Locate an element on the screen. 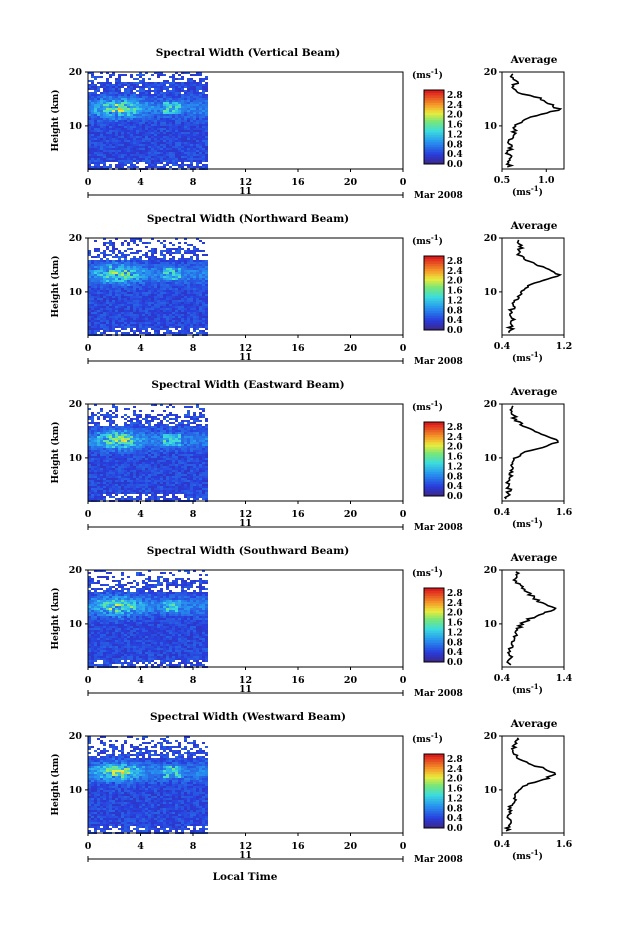 This screenshot has height=929, width=624. x-tick-label: 4 is located at coordinates (140, 348).